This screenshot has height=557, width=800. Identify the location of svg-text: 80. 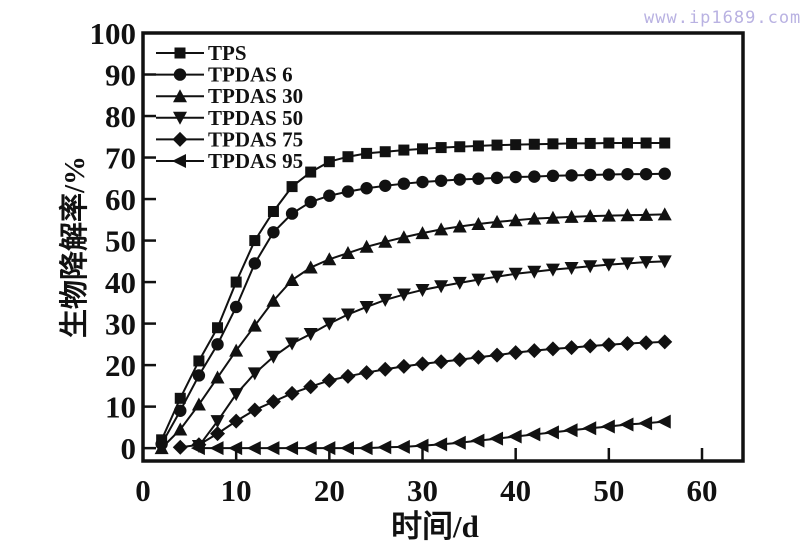
(120, 116).